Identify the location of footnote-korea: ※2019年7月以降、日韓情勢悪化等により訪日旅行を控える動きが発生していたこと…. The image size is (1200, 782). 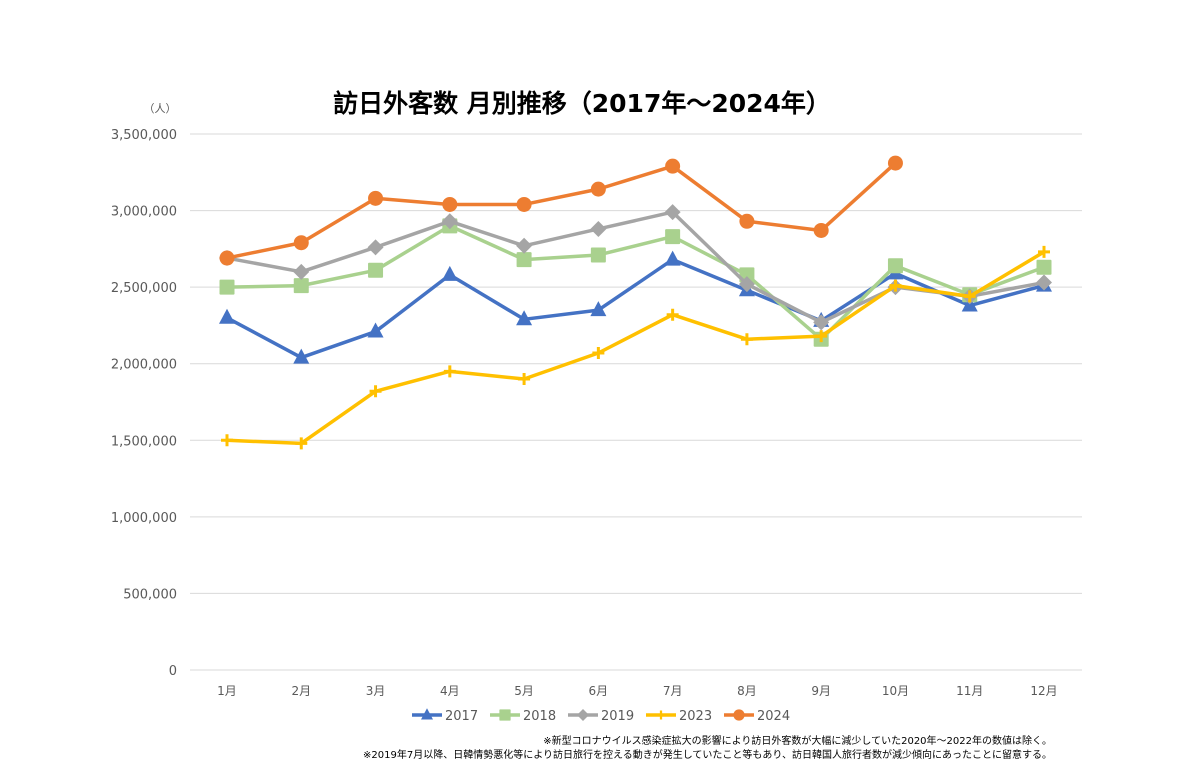
(707, 754).